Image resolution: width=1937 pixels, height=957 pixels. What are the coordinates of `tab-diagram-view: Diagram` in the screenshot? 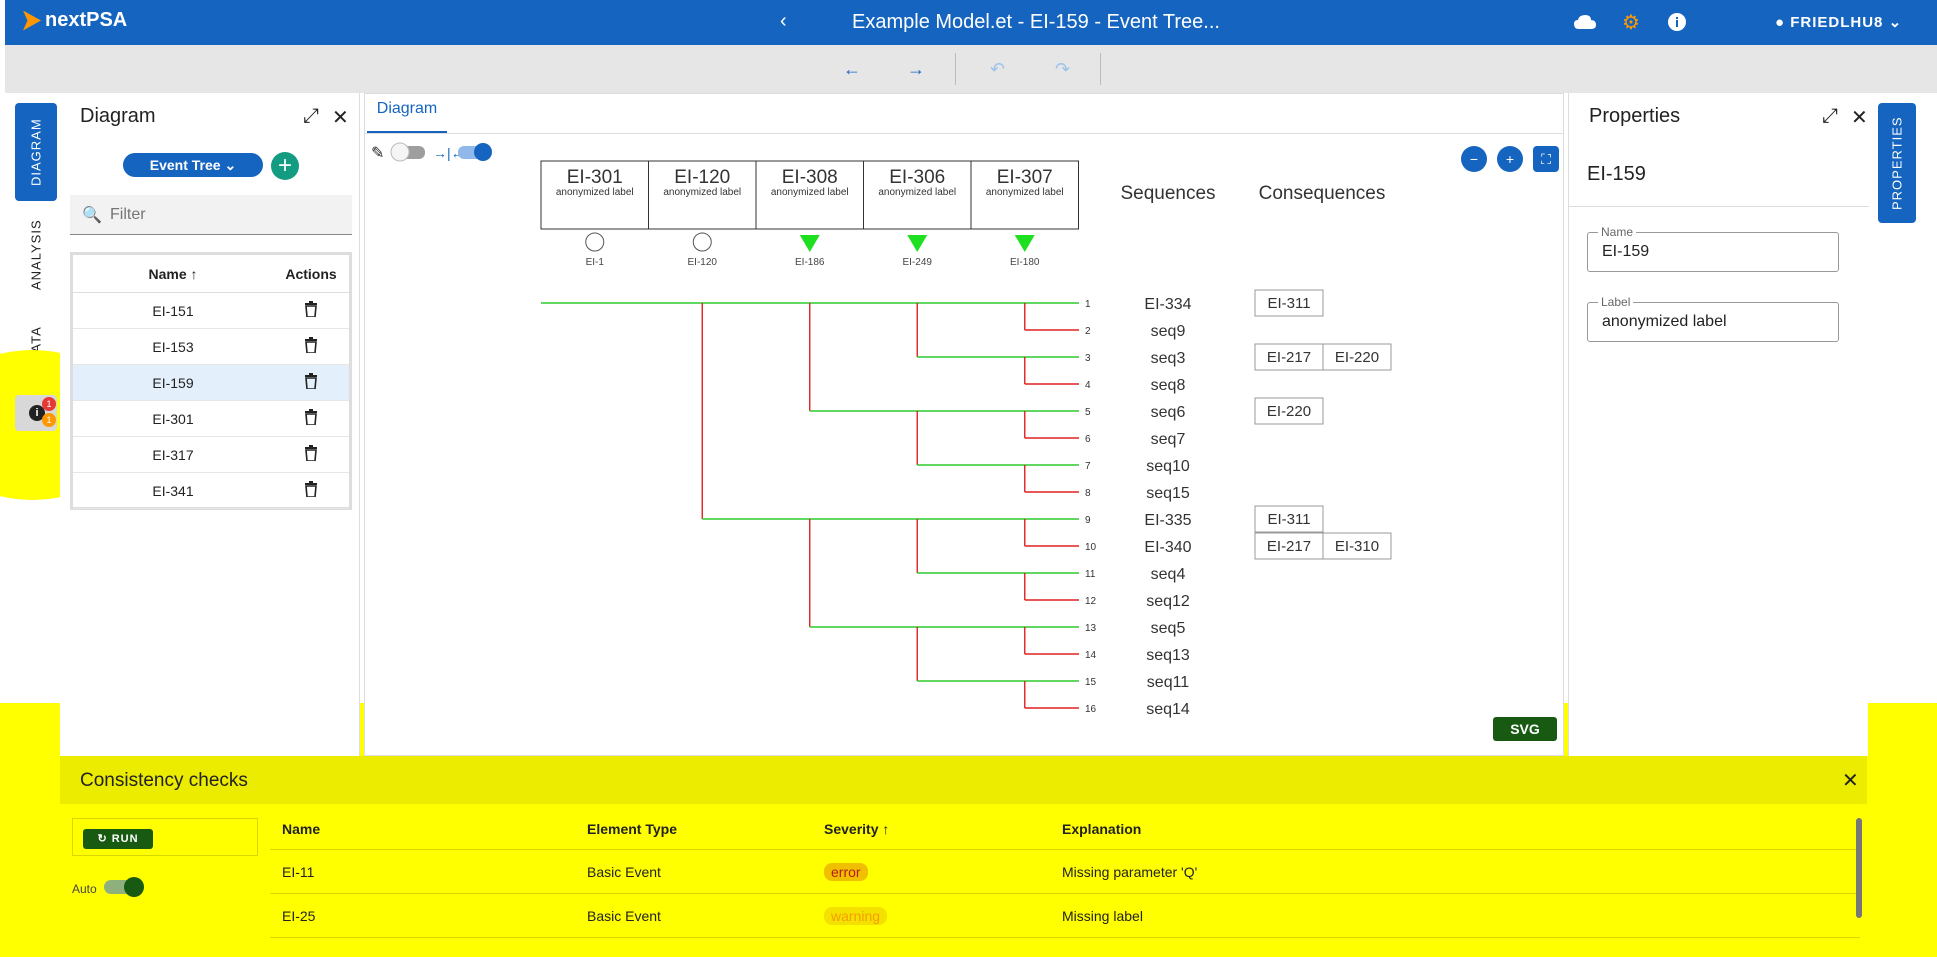 It's located at (407, 113).